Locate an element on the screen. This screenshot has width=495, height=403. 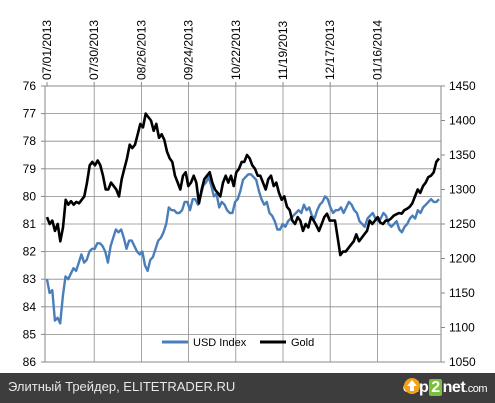
logo-text: clip2net.com is located at coordinates (445, 388).